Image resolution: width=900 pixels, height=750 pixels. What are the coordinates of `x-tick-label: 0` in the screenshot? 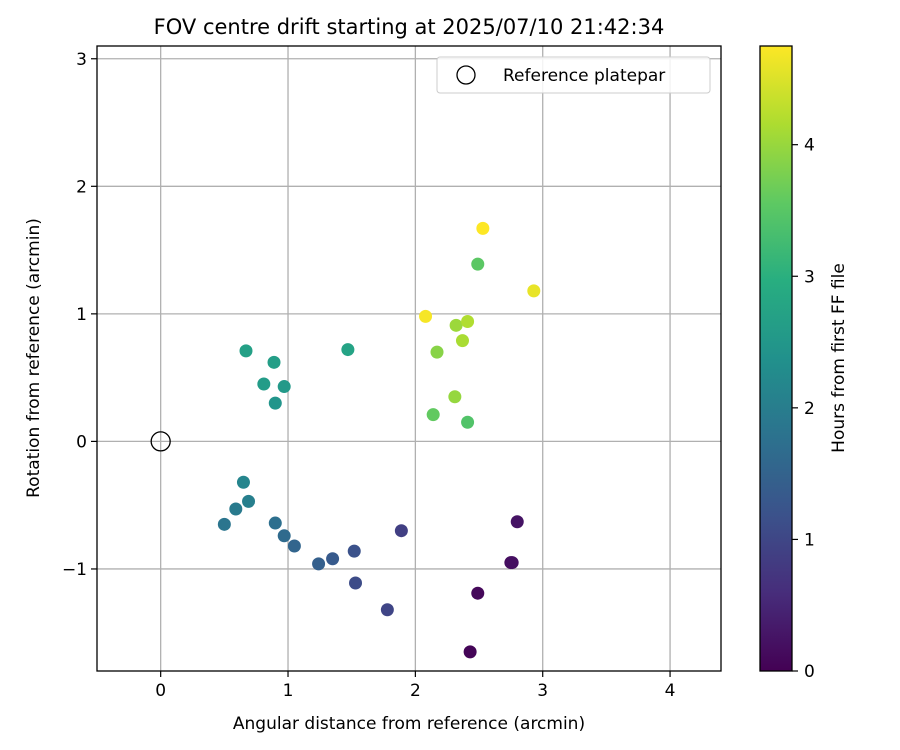 It's located at (160, 691).